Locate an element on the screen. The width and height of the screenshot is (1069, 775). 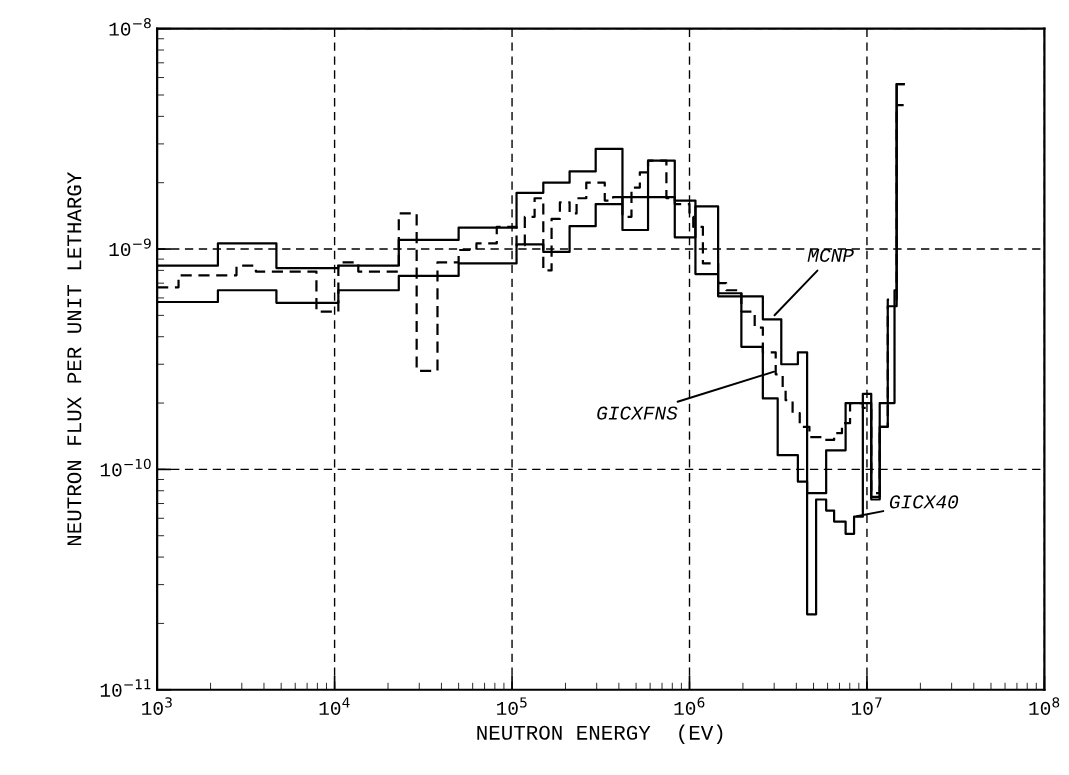
y-axis-title: NEUTRON FLUX PER UNIT LETHARGY is located at coordinates (74, 359).